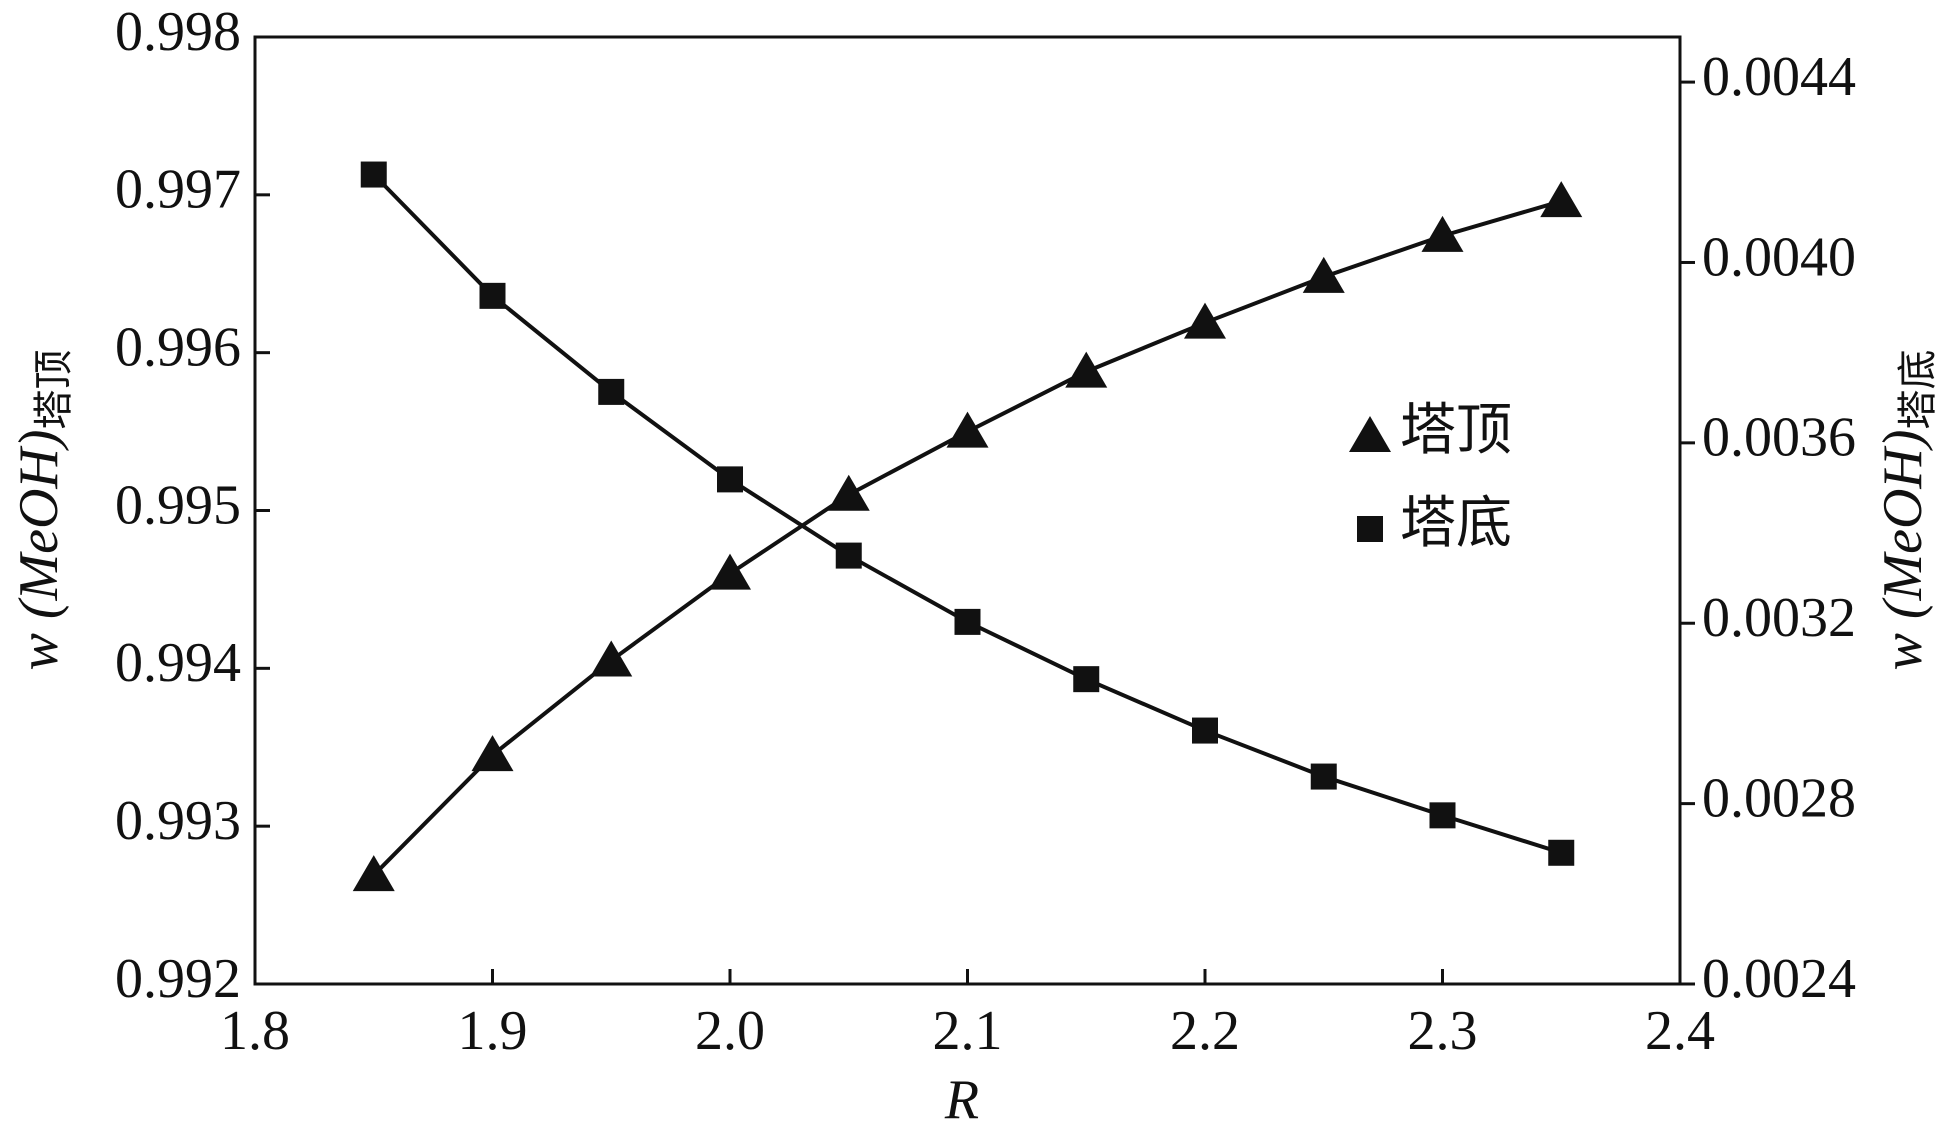 Image resolution: width=1946 pixels, height=1140 pixels. I want to click on y2-tick-label: 0.0040, so click(1779, 257).